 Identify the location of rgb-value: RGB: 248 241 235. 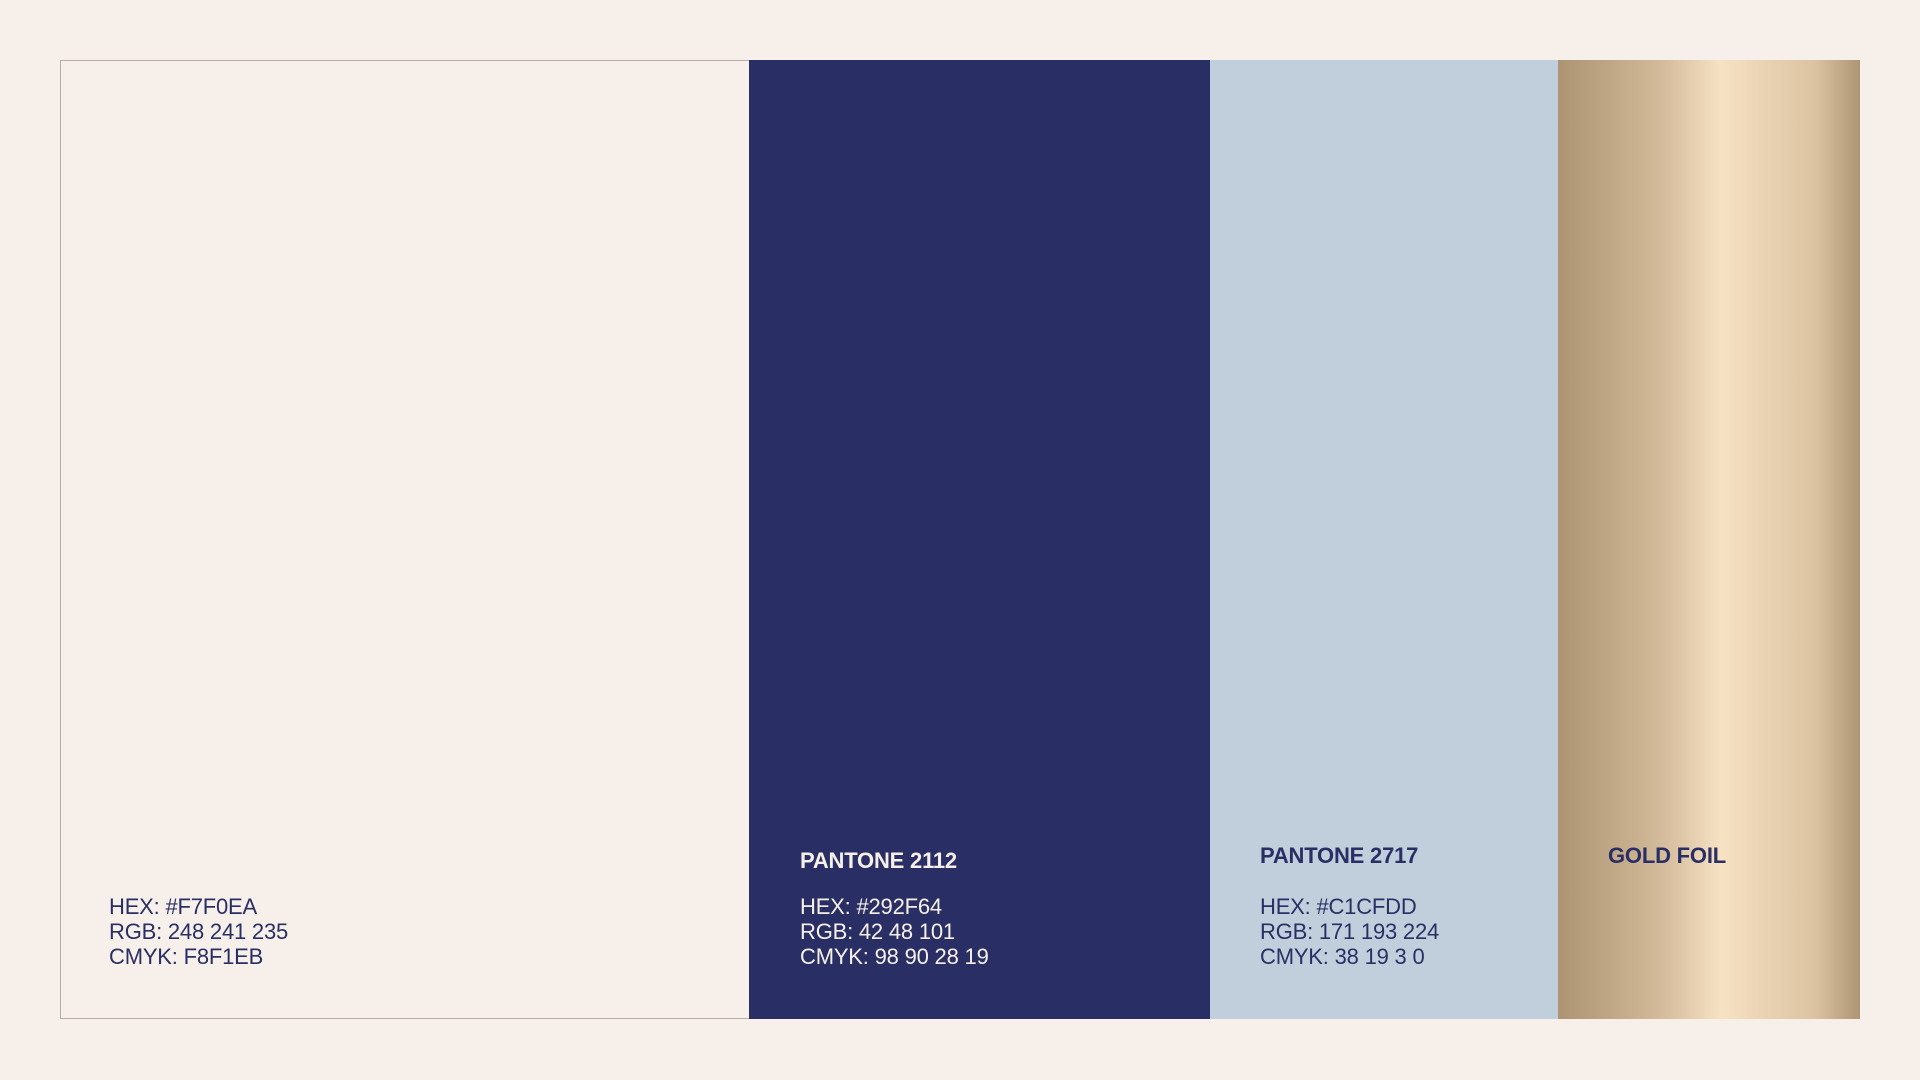
(199, 931).